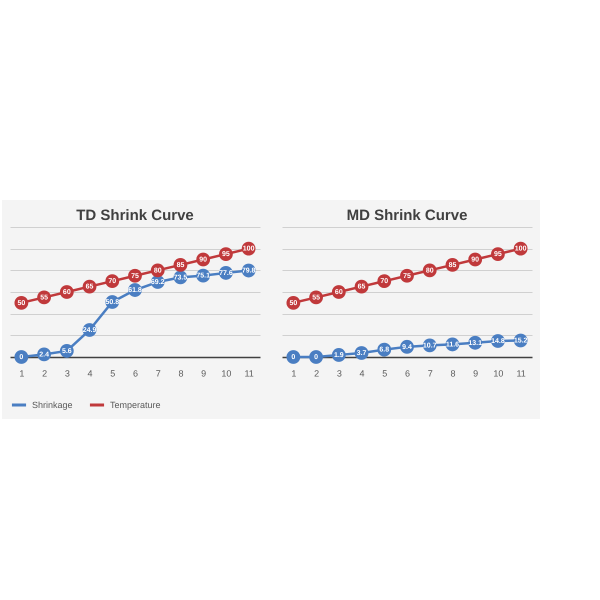 Image resolution: width=600 pixels, height=600 pixels. What do you see at coordinates (407, 215) in the screenshot?
I see `chart-title: MD Shrink Curve` at bounding box center [407, 215].